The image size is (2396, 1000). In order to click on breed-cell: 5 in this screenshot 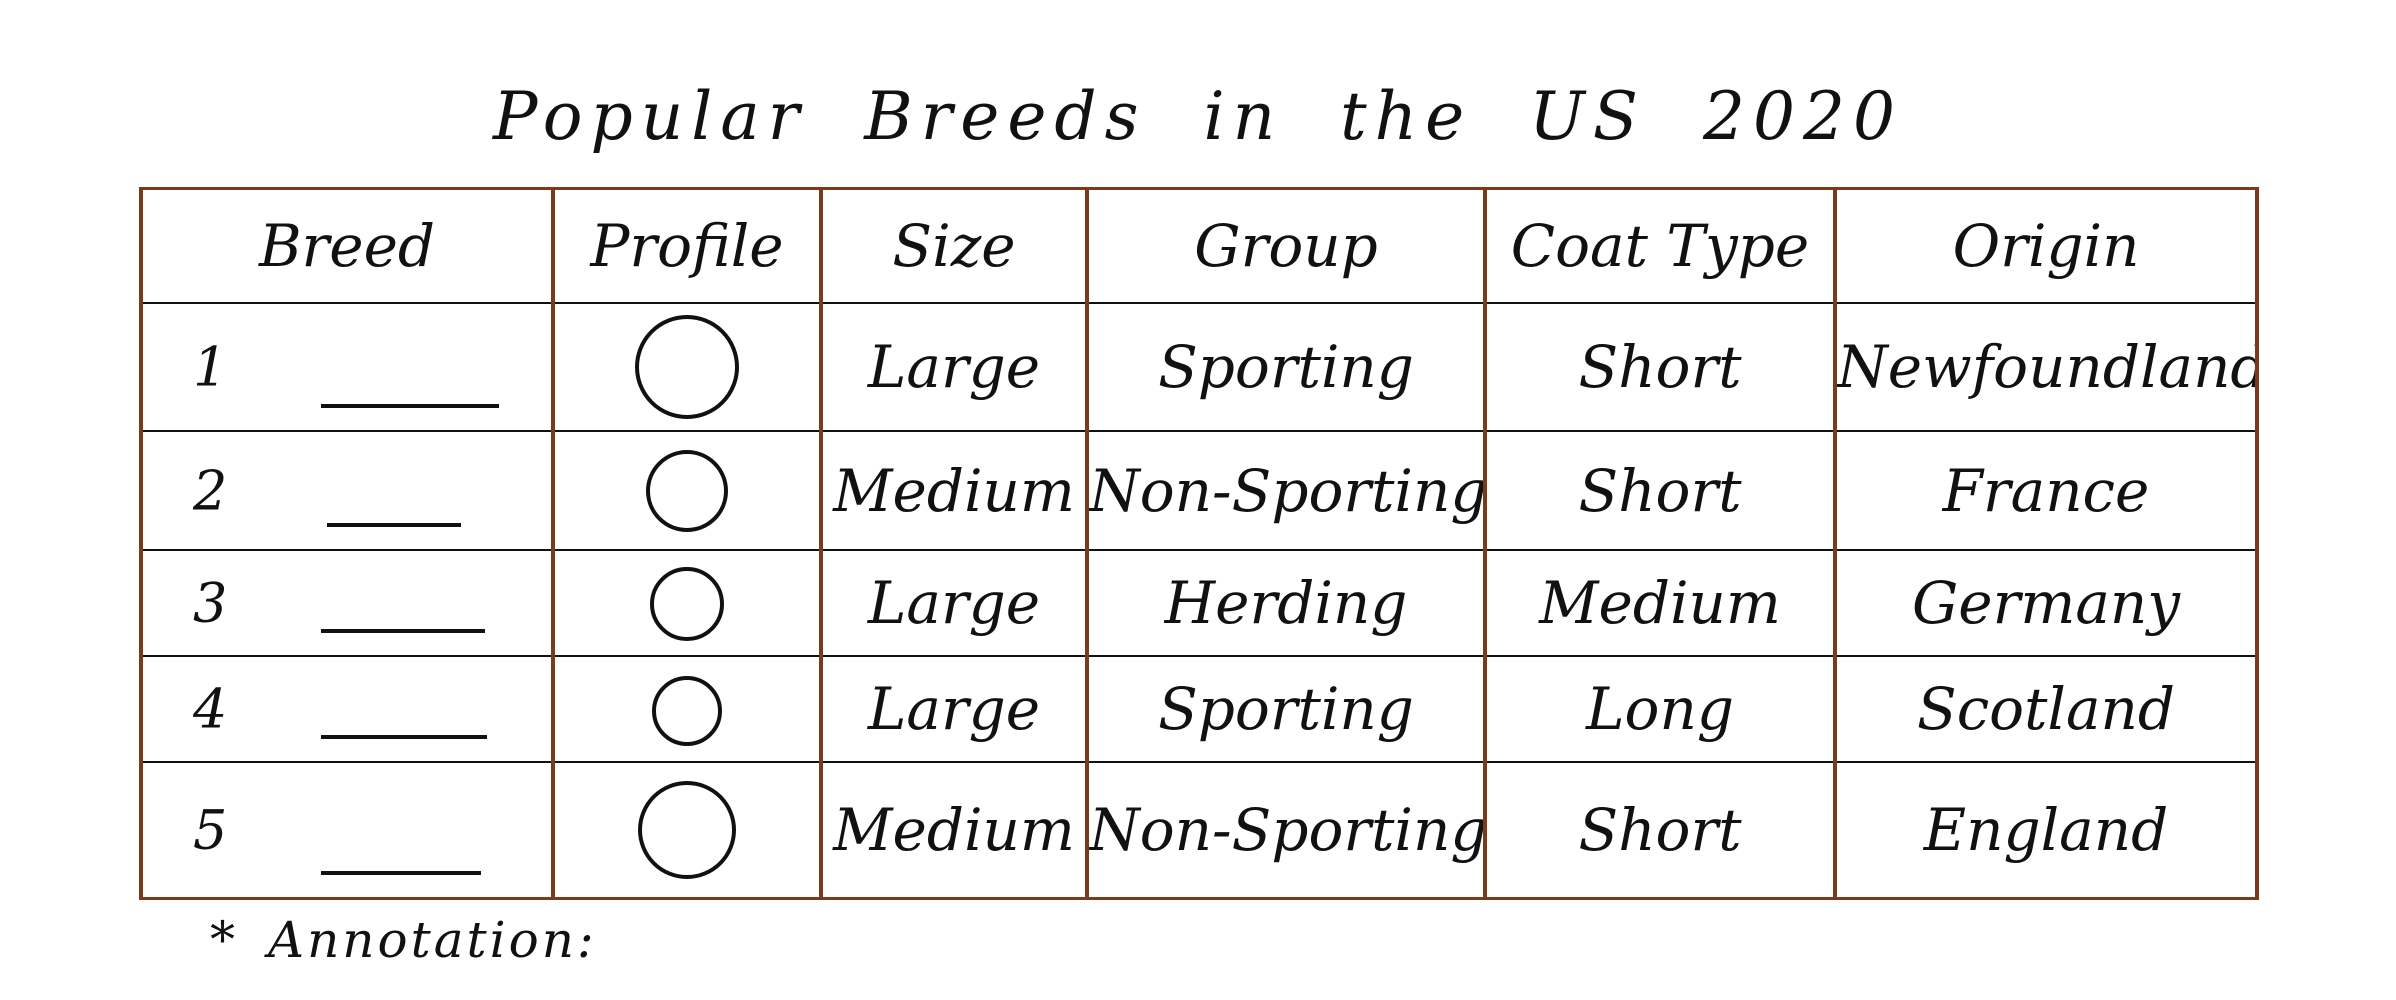, I will do `click(347, 830)`.